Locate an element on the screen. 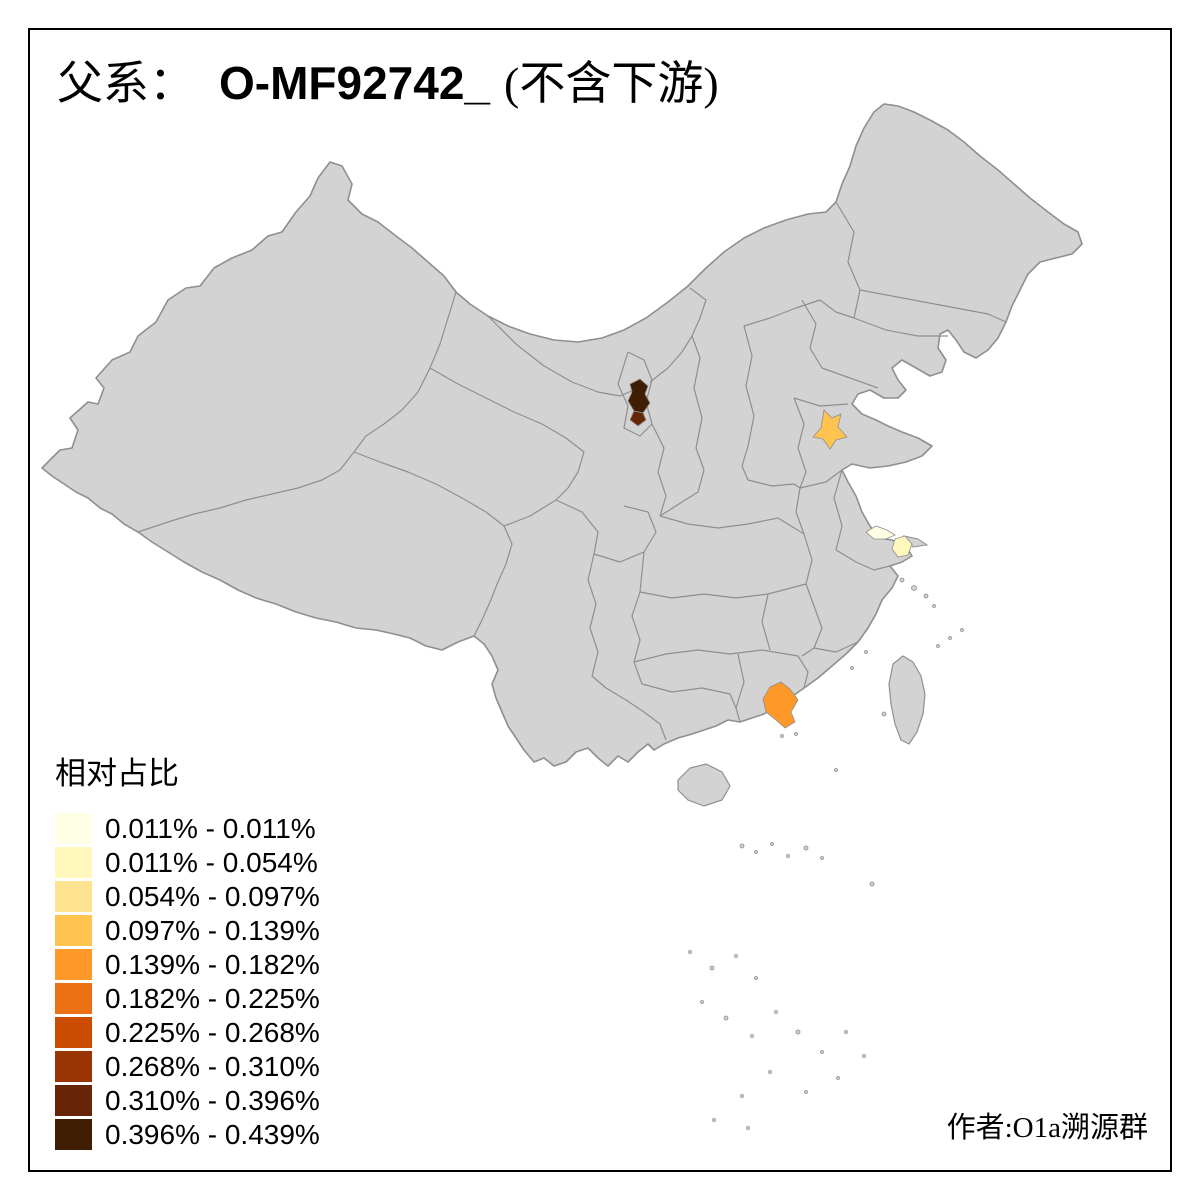 This screenshot has height=1200, width=1200. page-title: 父系： O-MF92742_ (不含下游) is located at coordinates (388, 84).